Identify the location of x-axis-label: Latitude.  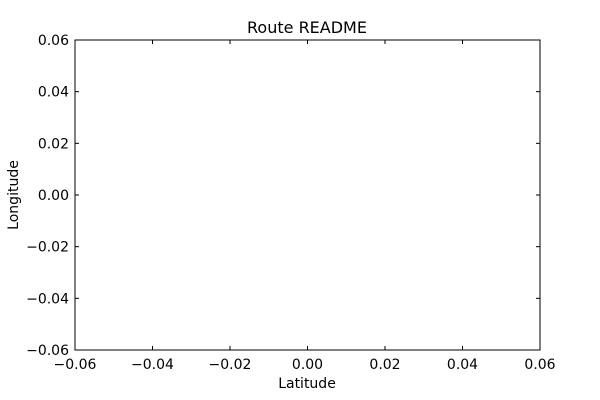
(307, 384).